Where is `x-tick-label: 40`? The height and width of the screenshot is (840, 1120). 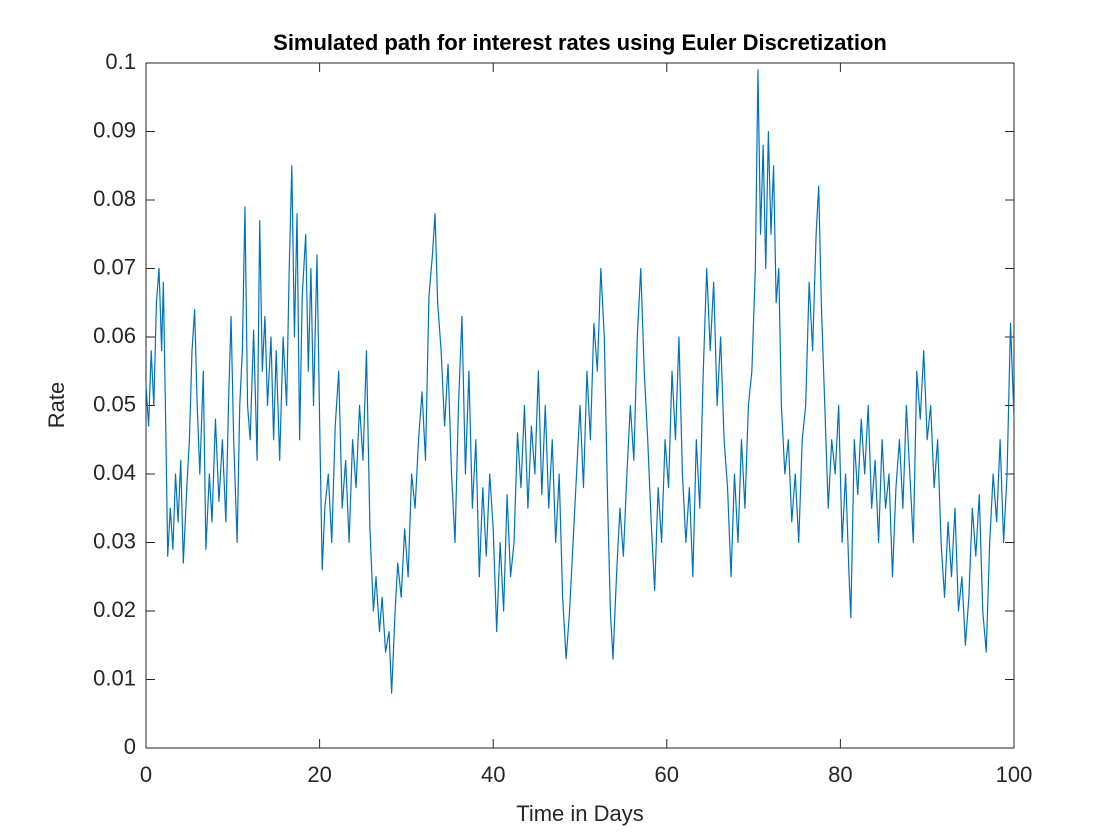 x-tick-label: 40 is located at coordinates (493, 774).